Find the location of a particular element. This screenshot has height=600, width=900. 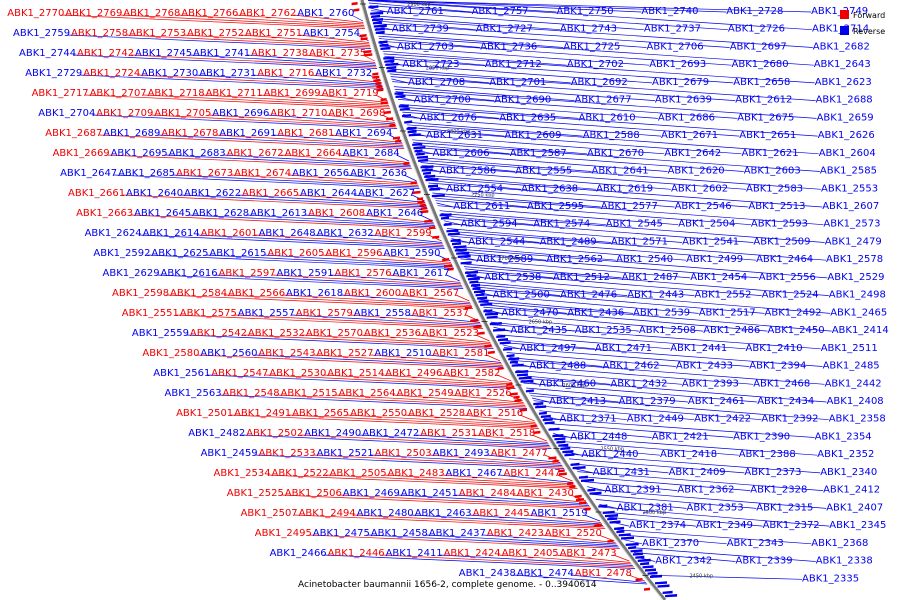

gene-label: ABK1_2581 is located at coordinates (460, 353).